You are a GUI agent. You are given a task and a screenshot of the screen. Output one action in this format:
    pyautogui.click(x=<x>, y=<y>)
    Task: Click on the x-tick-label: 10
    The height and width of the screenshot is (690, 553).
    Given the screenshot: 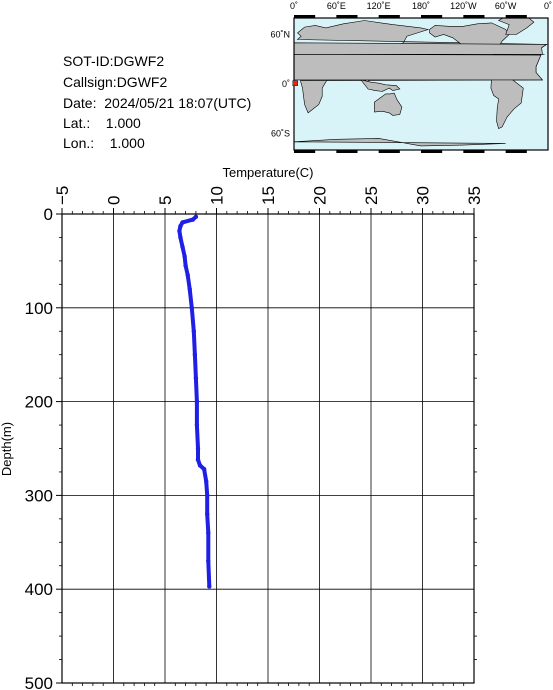 What is the action you would take?
    pyautogui.click(x=217, y=195)
    